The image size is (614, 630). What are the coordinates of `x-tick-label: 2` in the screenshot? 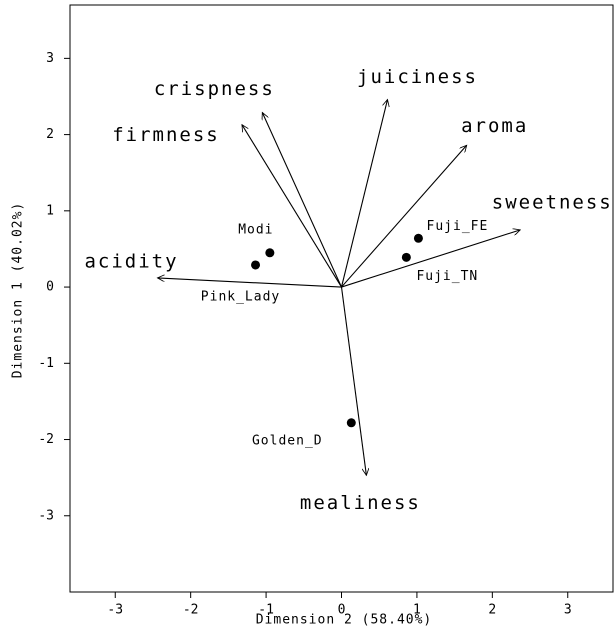 It's located at (492, 610).